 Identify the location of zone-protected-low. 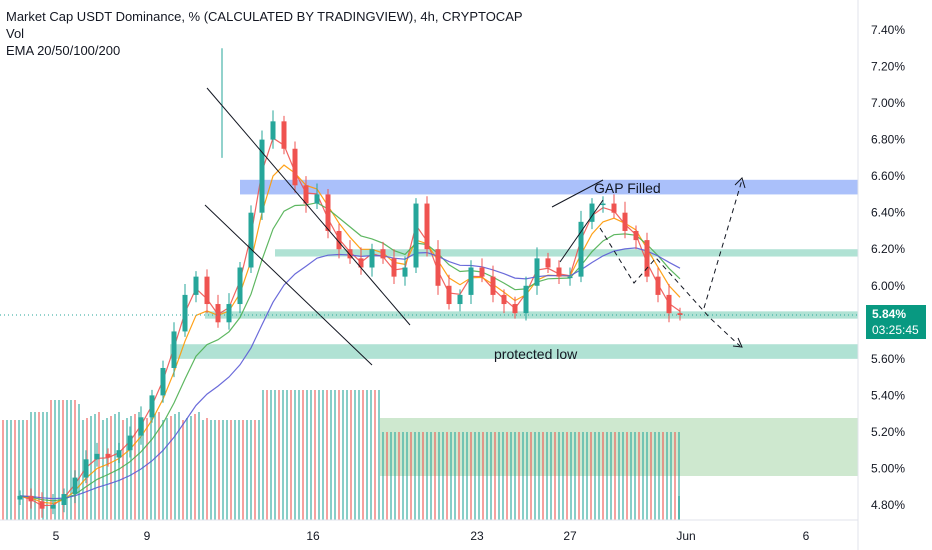
(514, 351).